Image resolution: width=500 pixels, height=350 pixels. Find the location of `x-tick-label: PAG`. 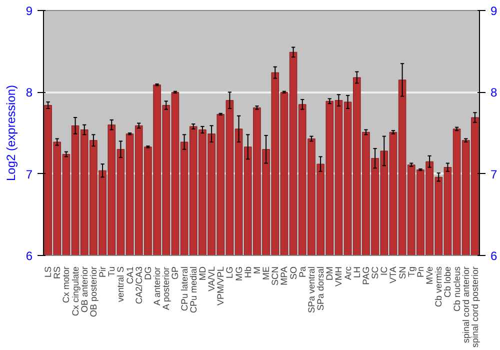

x-tick-label: PAG is located at coordinates (365, 275).